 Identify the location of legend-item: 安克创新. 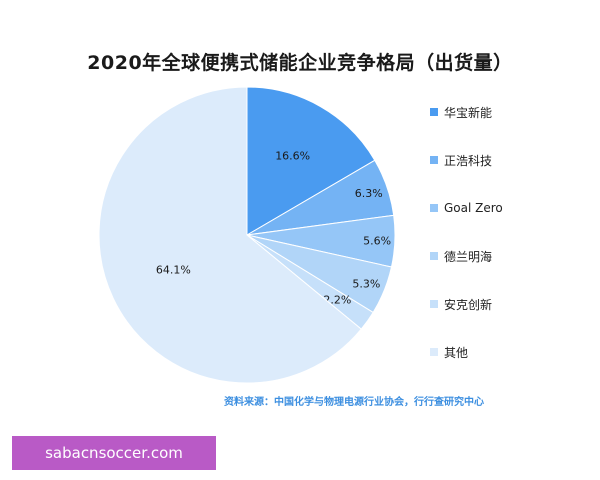
(505, 304).